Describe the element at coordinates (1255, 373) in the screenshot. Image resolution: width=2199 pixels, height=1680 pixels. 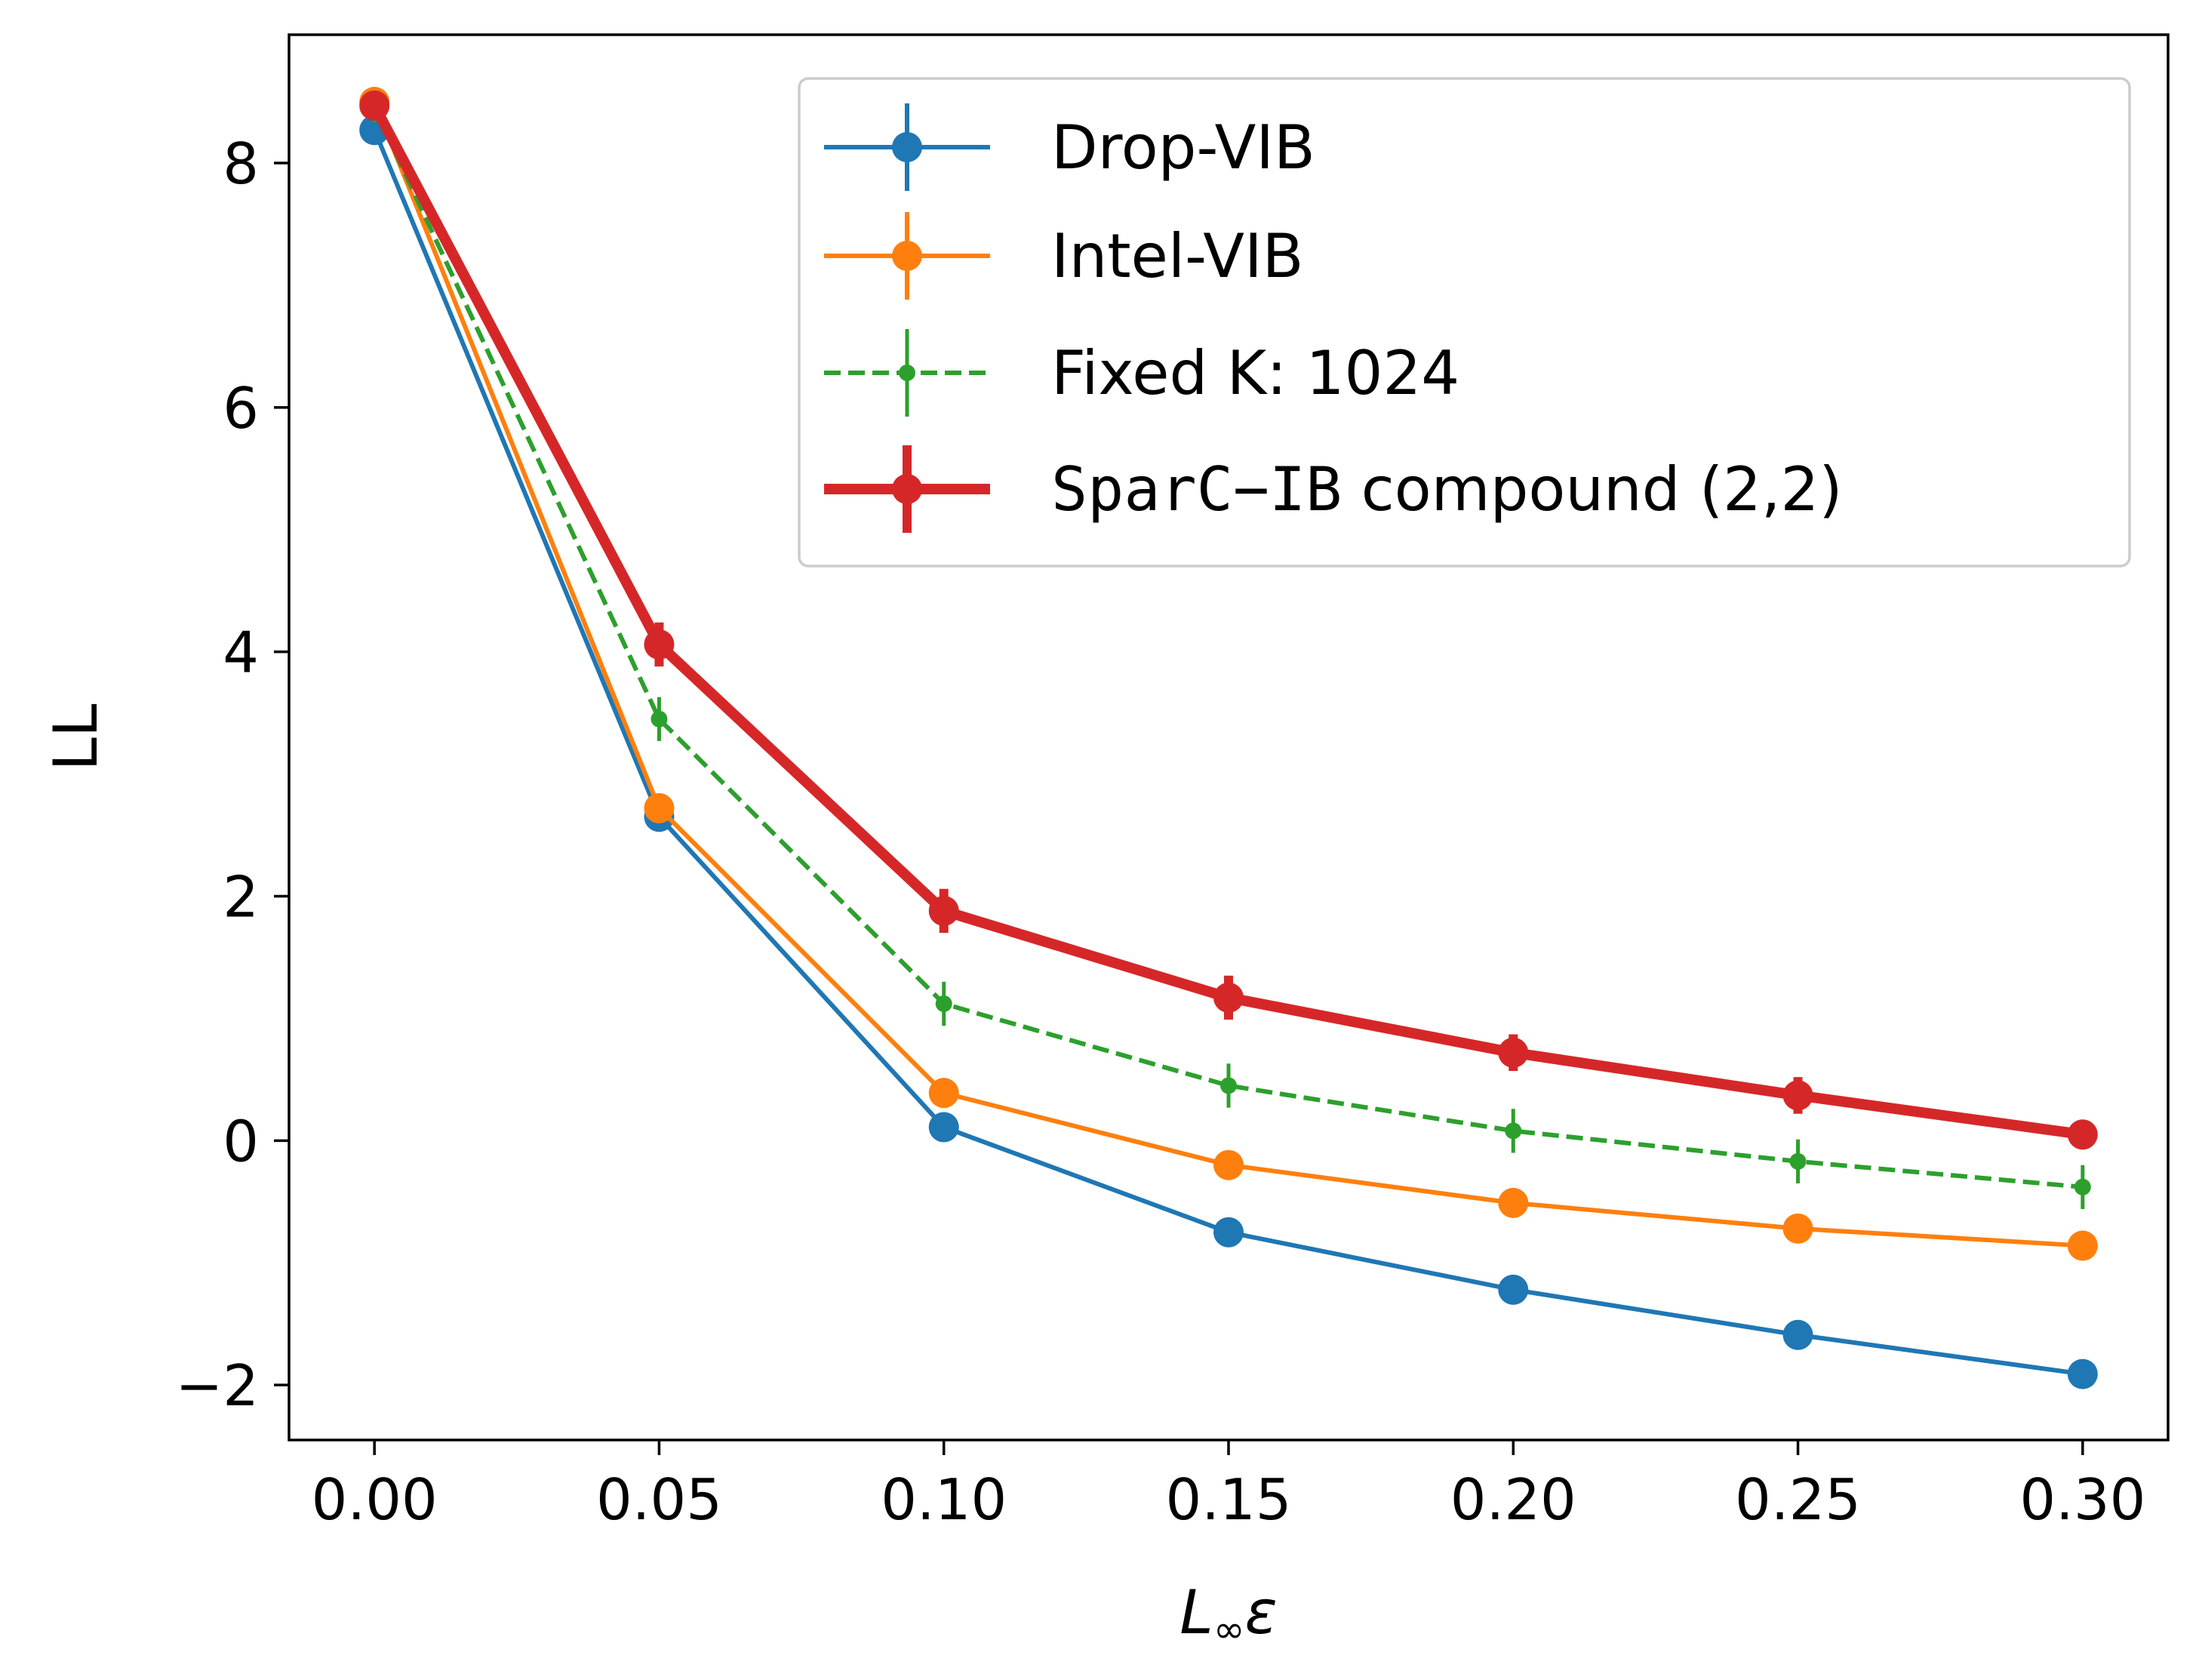
I see `legend-label: Fixed K: 1024` at that location.